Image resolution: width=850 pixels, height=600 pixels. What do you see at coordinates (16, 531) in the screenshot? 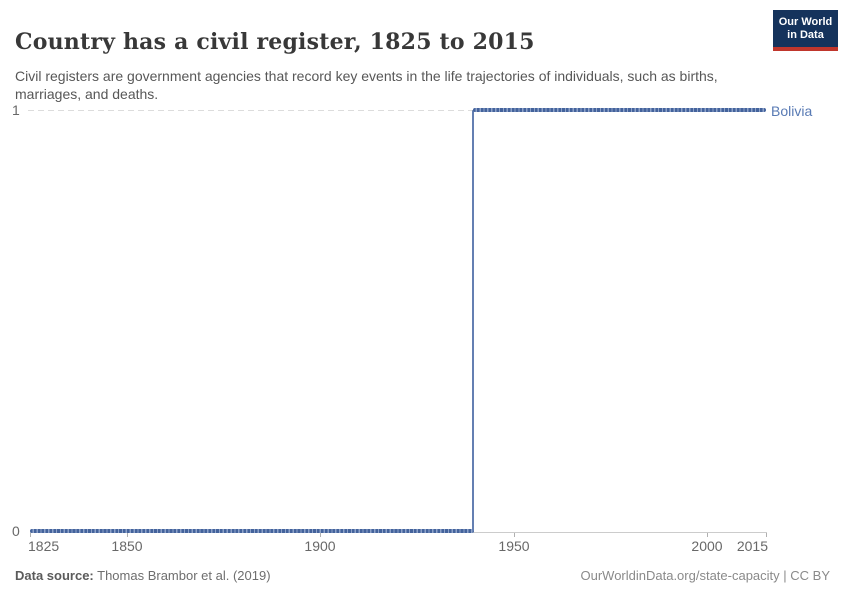
I see `y-axis-label-0: 0` at bounding box center [16, 531].